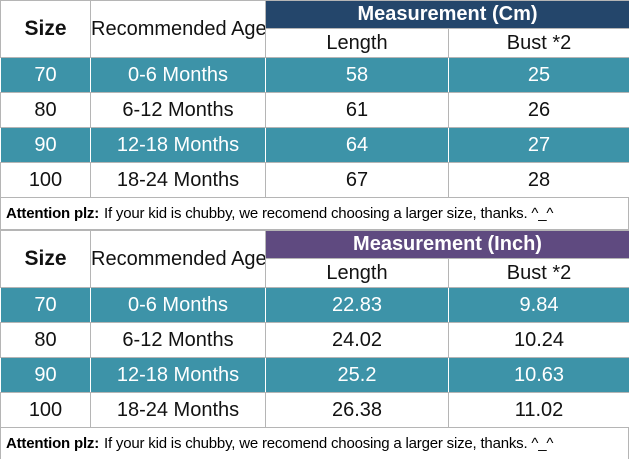  Describe the element at coordinates (538, 375) in the screenshot. I see `cell-bust: 10.63` at that location.